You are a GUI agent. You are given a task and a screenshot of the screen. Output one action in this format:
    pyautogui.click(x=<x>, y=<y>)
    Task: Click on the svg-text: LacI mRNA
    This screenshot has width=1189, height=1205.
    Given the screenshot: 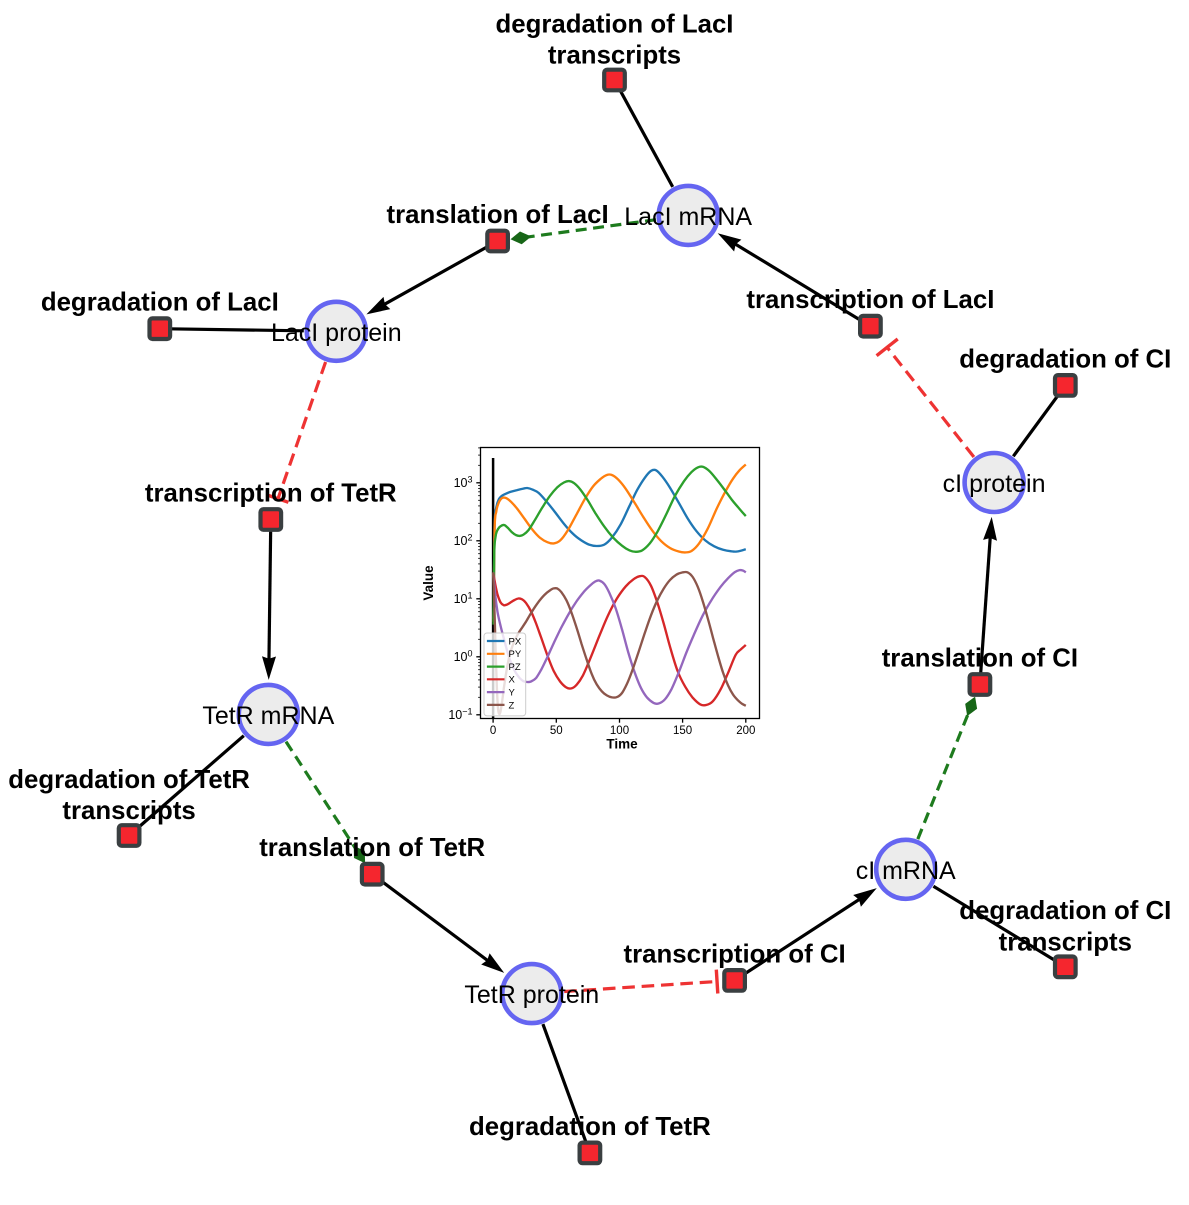 What is the action you would take?
    pyautogui.click(x=688, y=217)
    